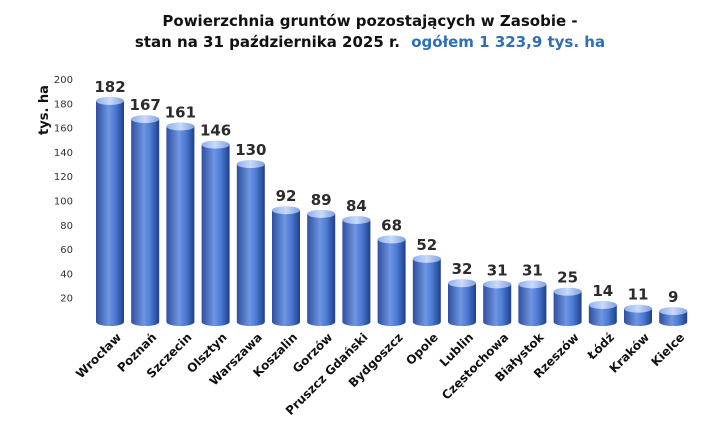 This screenshot has height=446, width=726. Describe the element at coordinates (602, 291) in the screenshot. I see `bar-value-label: 14` at that location.